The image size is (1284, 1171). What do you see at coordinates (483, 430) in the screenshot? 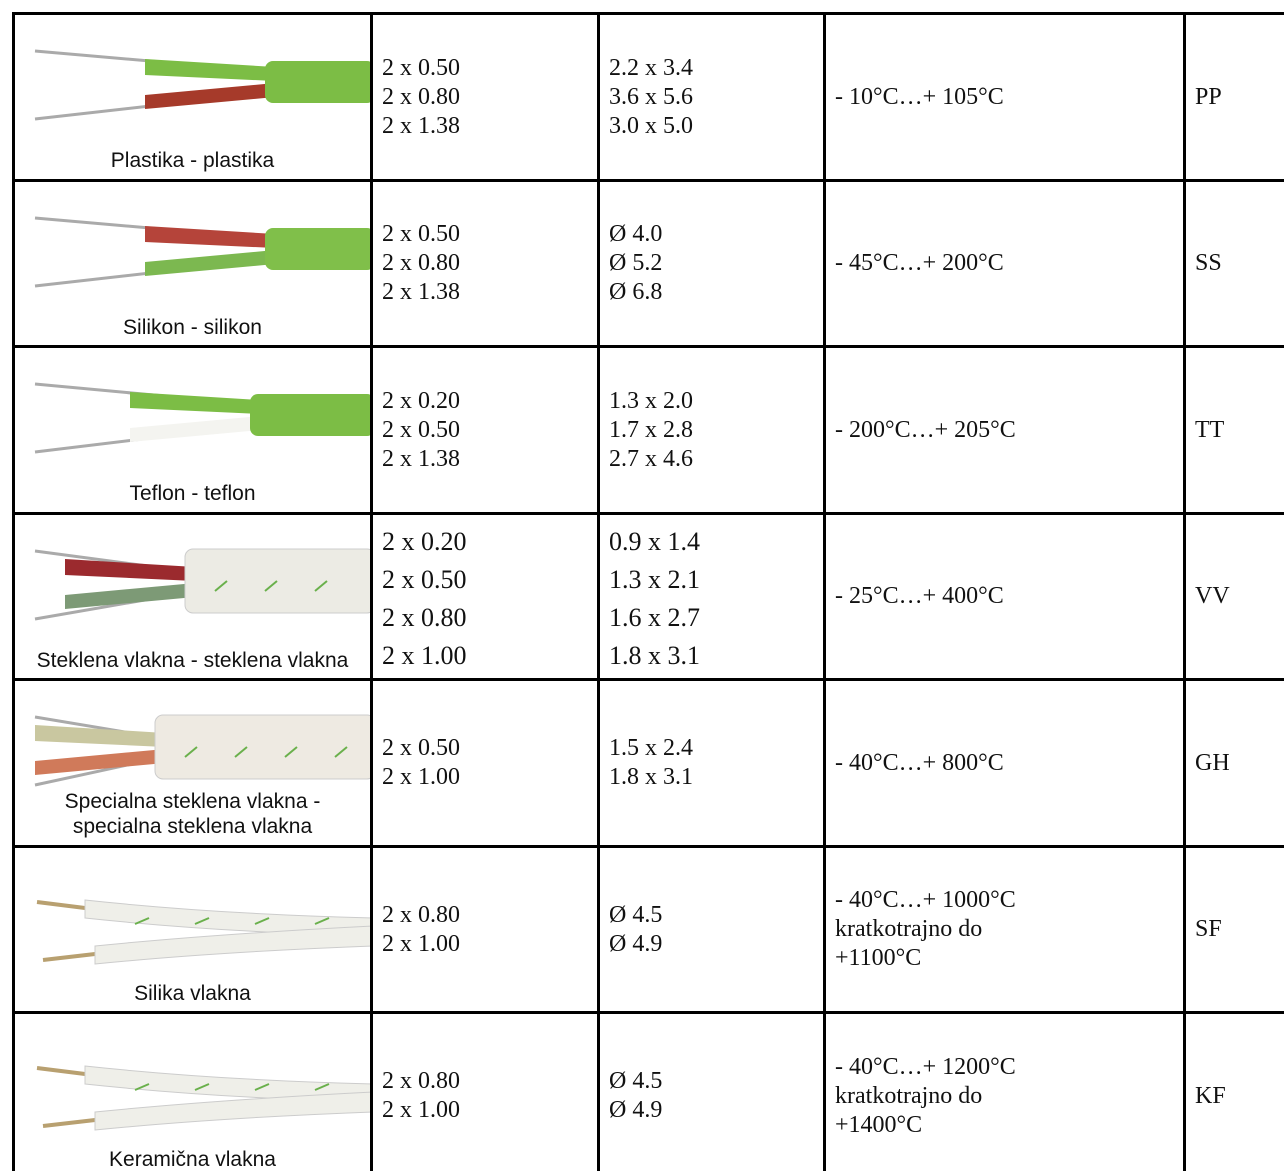
I see `cores-cell: 2 x 0.20 2 x 0.50 2 x 1.38` at bounding box center [483, 430].